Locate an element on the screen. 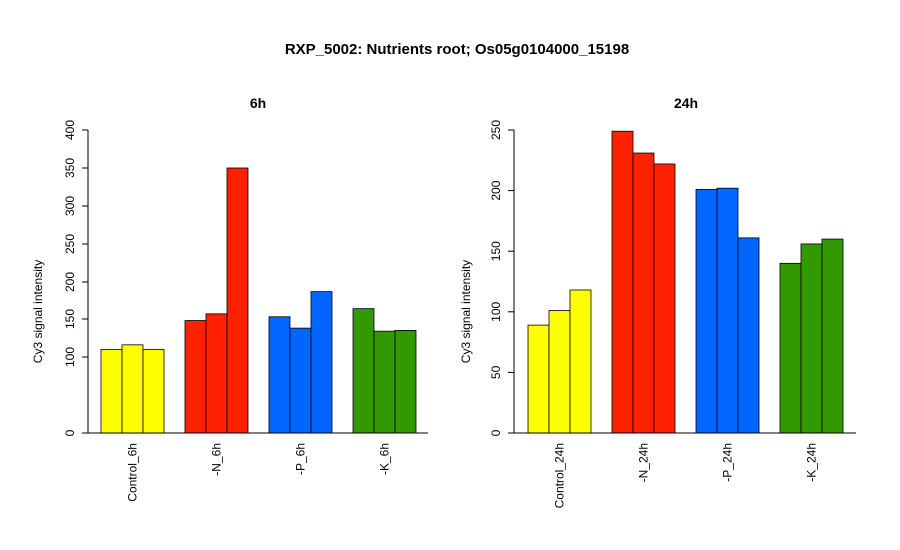 The width and height of the screenshot is (900, 550). y-tick-label: 350 is located at coordinates (70, 168).